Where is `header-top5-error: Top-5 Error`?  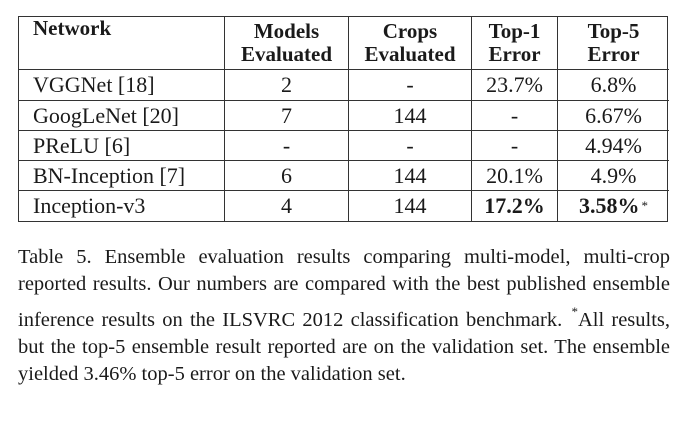 header-top5-error: Top-5 Error is located at coordinates (613, 43).